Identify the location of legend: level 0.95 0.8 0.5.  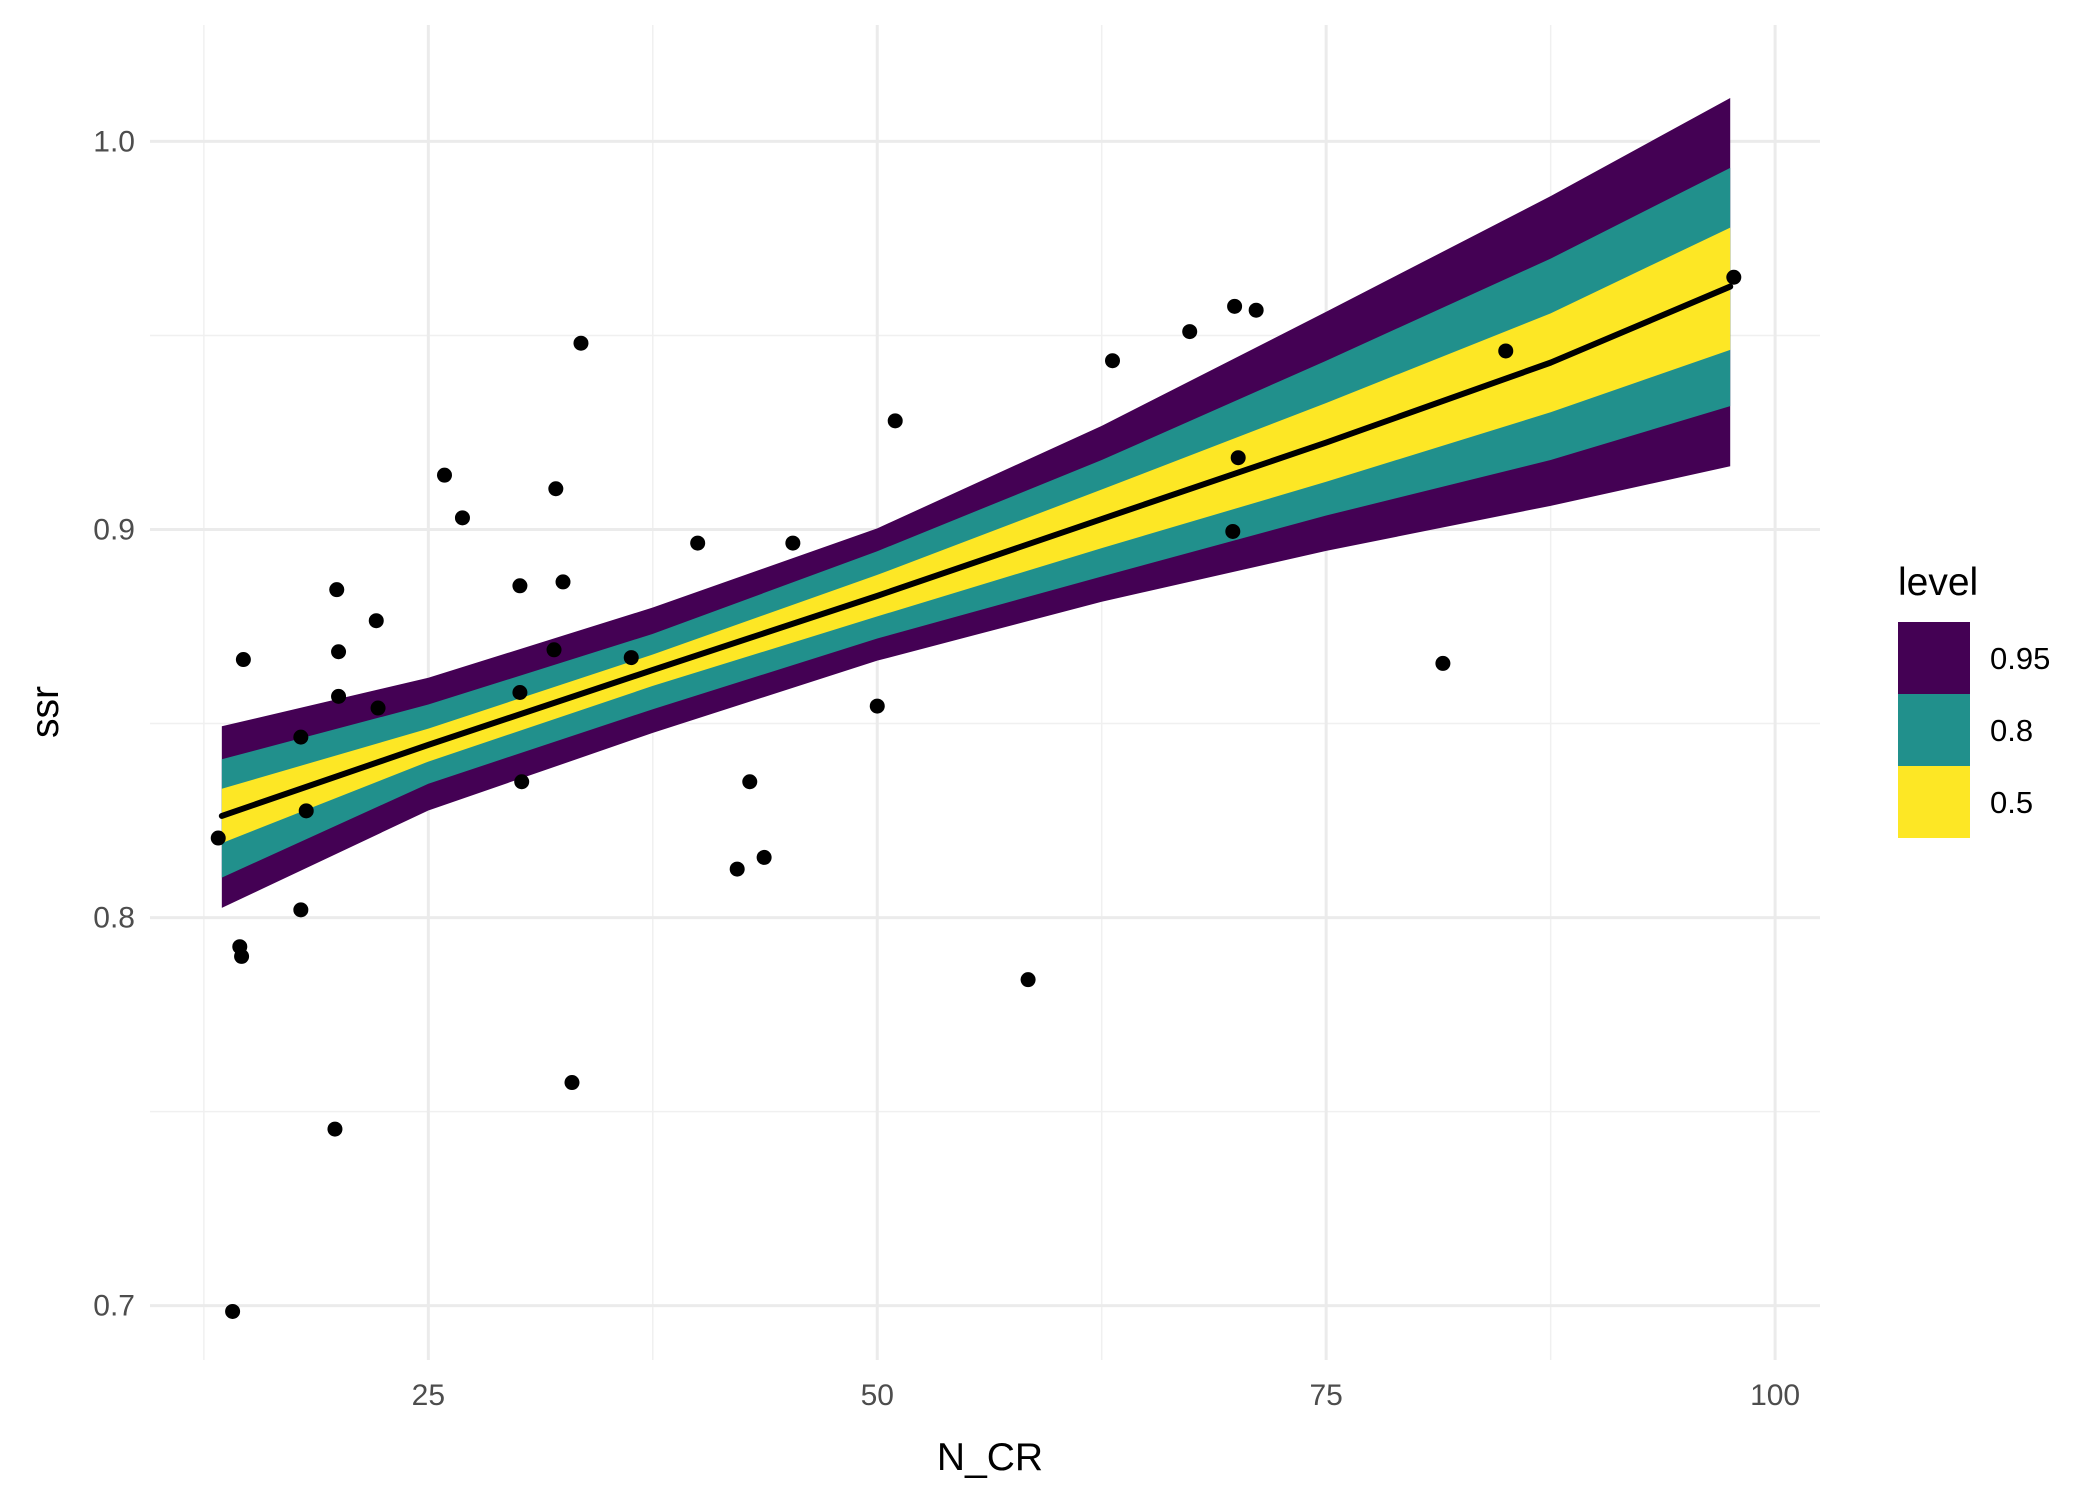
(1974, 699).